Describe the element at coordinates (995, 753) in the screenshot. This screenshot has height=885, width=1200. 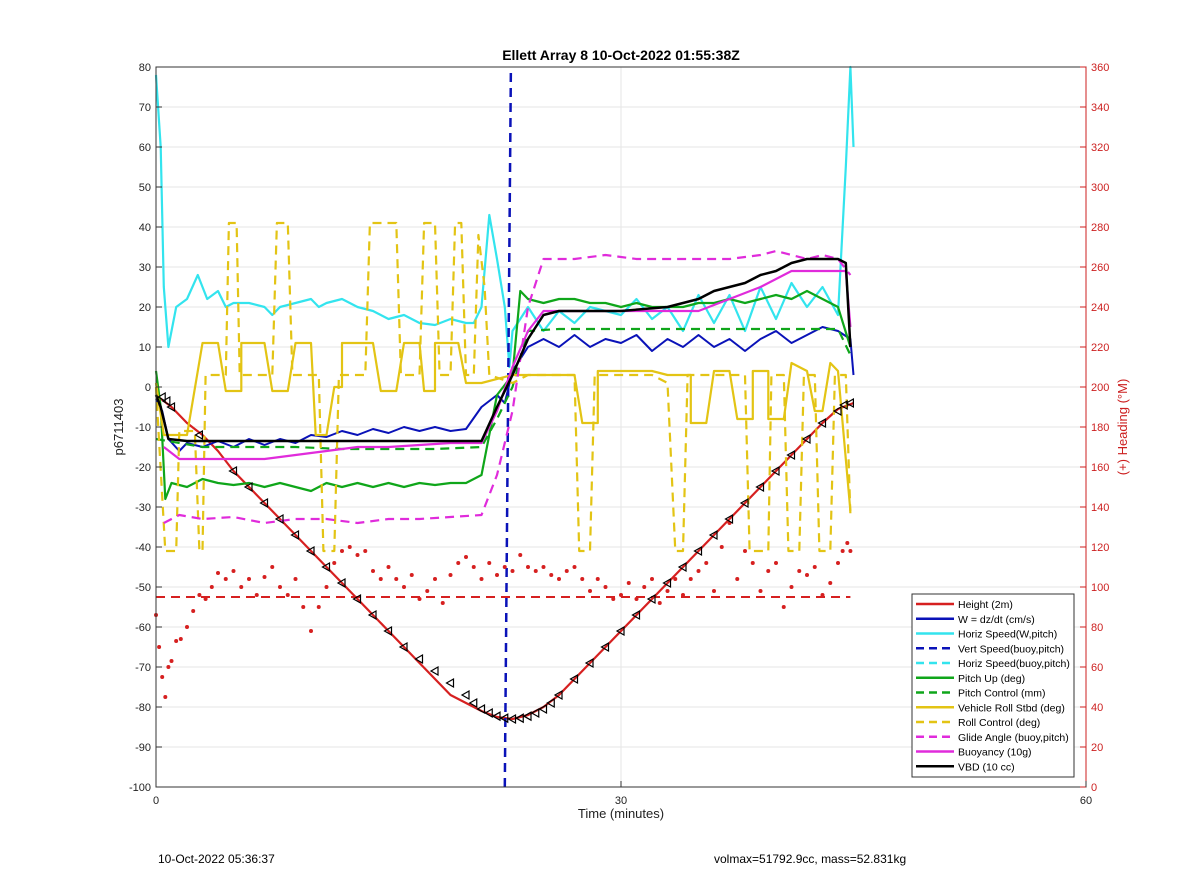
I see `legend-label: Buoyancy (10g)` at that location.